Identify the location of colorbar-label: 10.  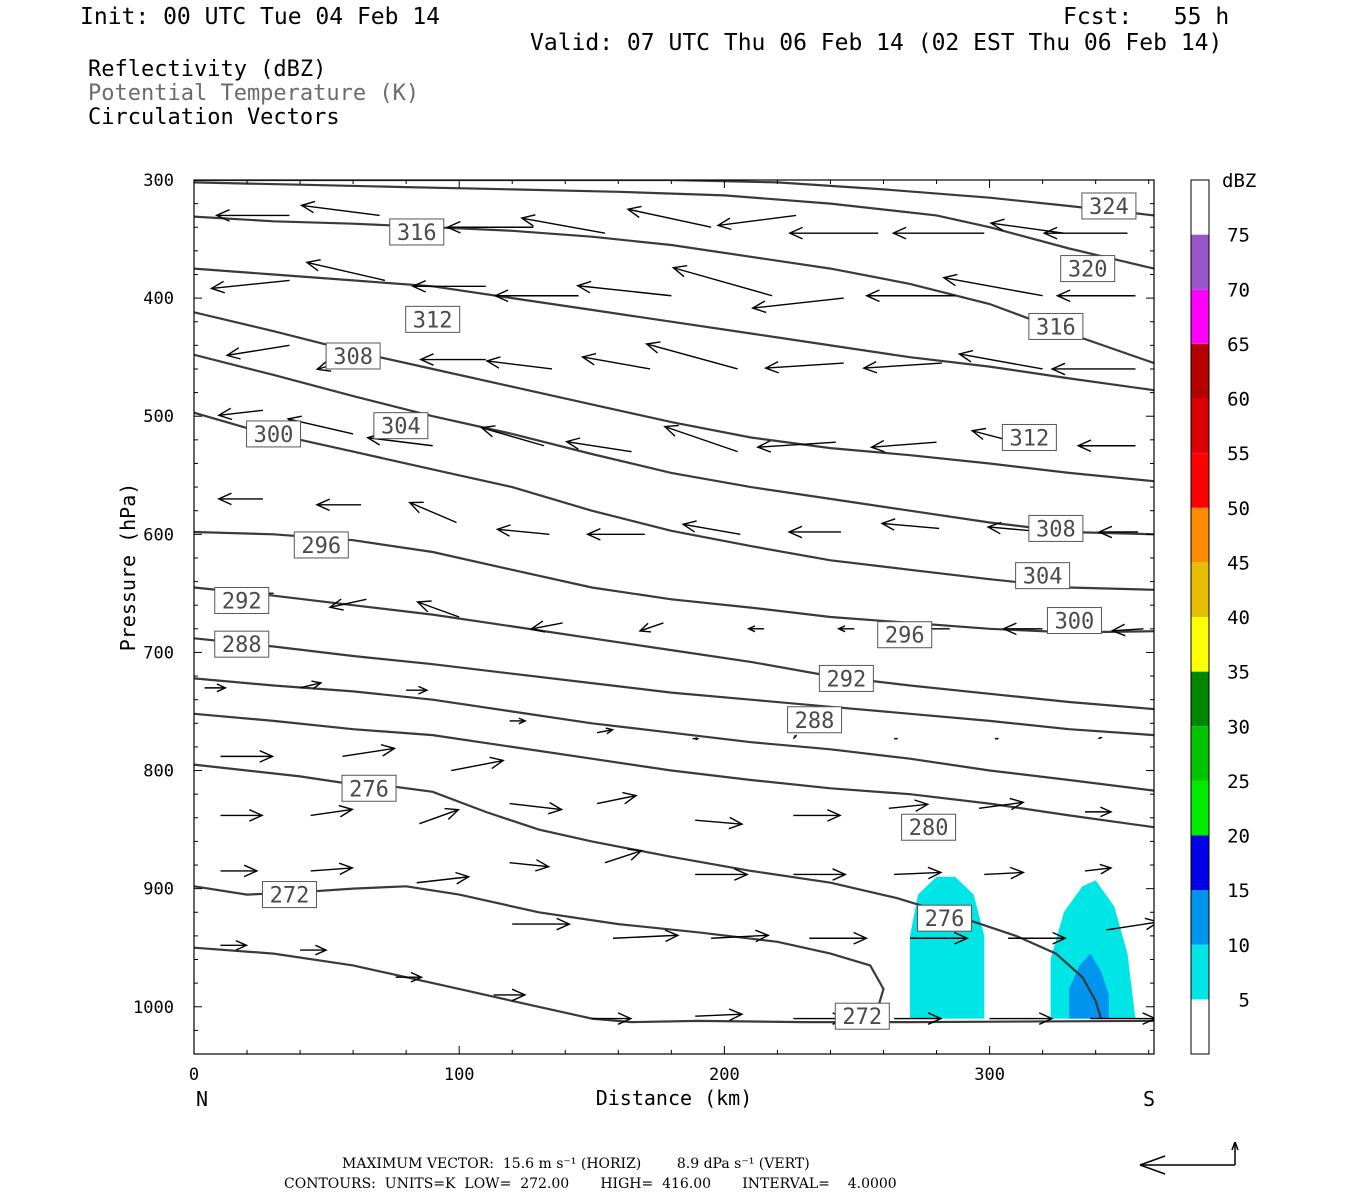
(1238, 946).